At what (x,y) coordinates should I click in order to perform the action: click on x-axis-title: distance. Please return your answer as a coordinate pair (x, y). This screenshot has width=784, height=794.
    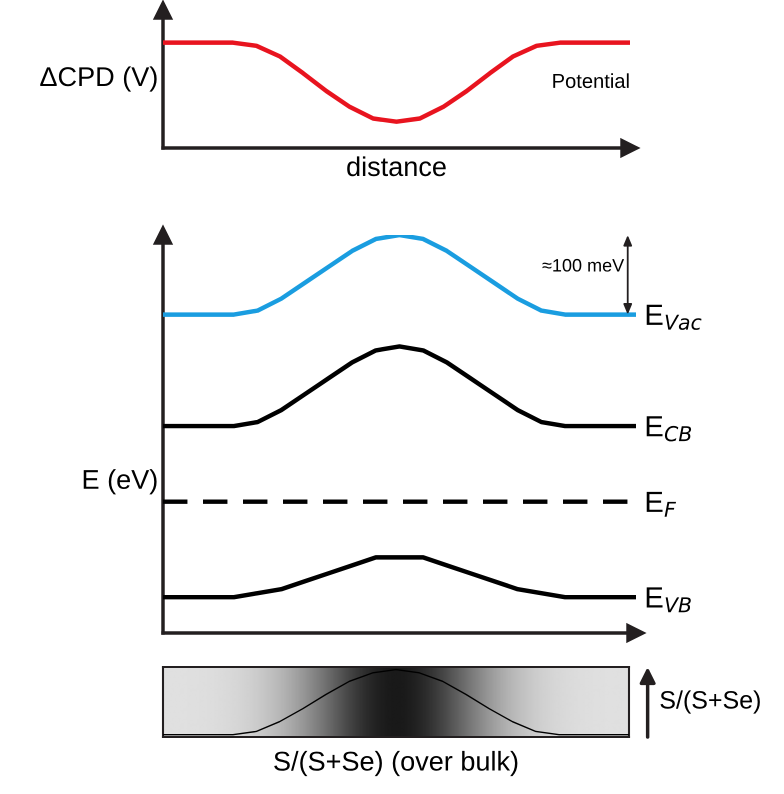
    Looking at the image, I should click on (396, 166).